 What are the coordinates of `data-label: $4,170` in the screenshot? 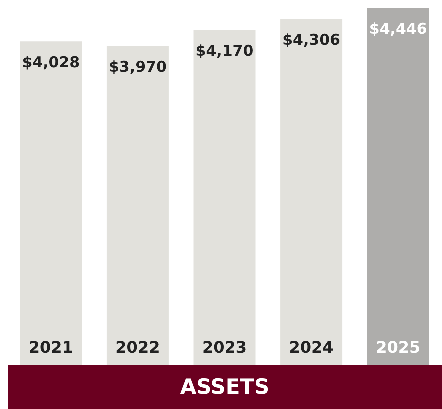 It's located at (225, 51).